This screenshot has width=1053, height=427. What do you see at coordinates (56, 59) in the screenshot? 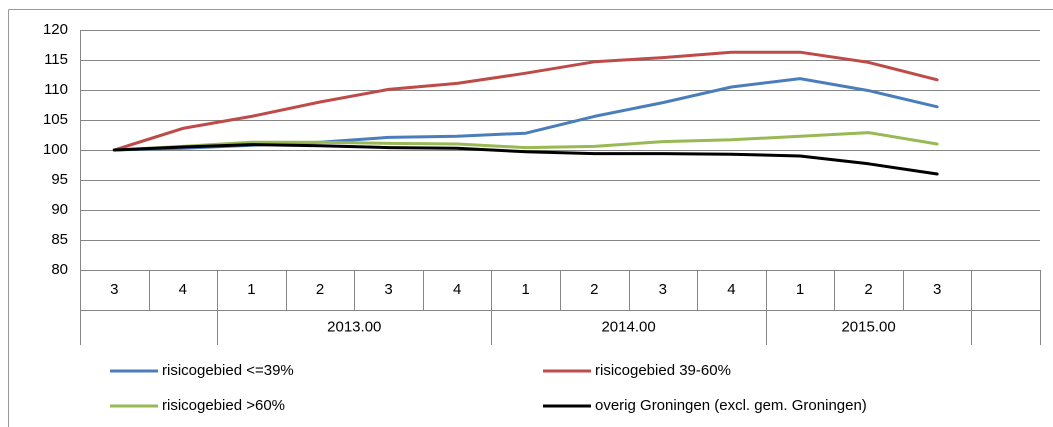
I see `y-tick-label: 115` at bounding box center [56, 59].